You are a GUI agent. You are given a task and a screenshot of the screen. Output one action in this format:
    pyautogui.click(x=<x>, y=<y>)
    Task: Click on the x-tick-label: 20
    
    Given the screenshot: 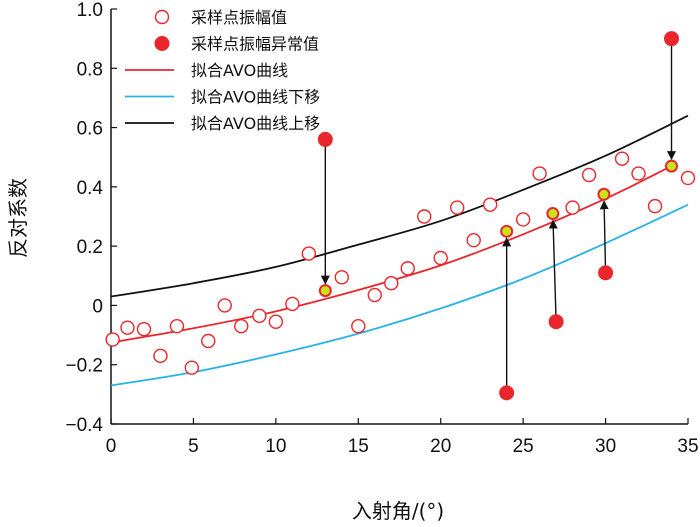 What is the action you would take?
    pyautogui.click(x=440, y=446)
    